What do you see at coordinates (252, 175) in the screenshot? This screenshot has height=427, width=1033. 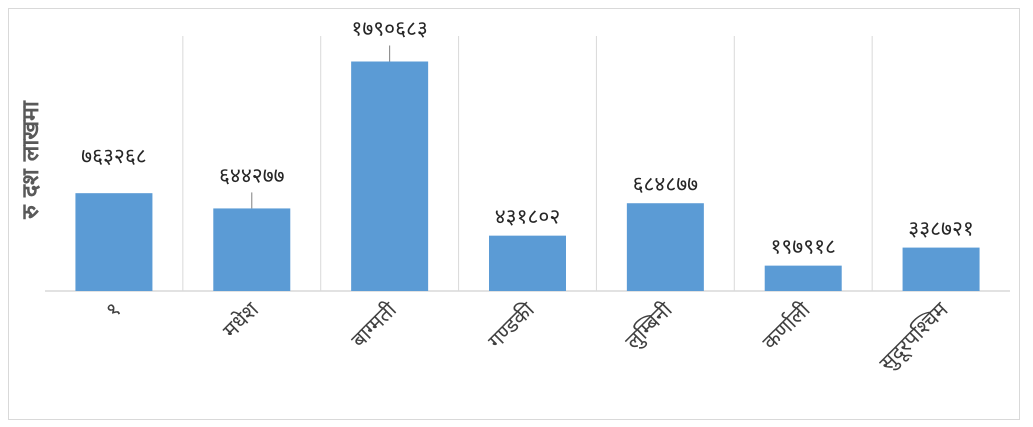 I see `data-label: ६४४२७७` at bounding box center [252, 175].